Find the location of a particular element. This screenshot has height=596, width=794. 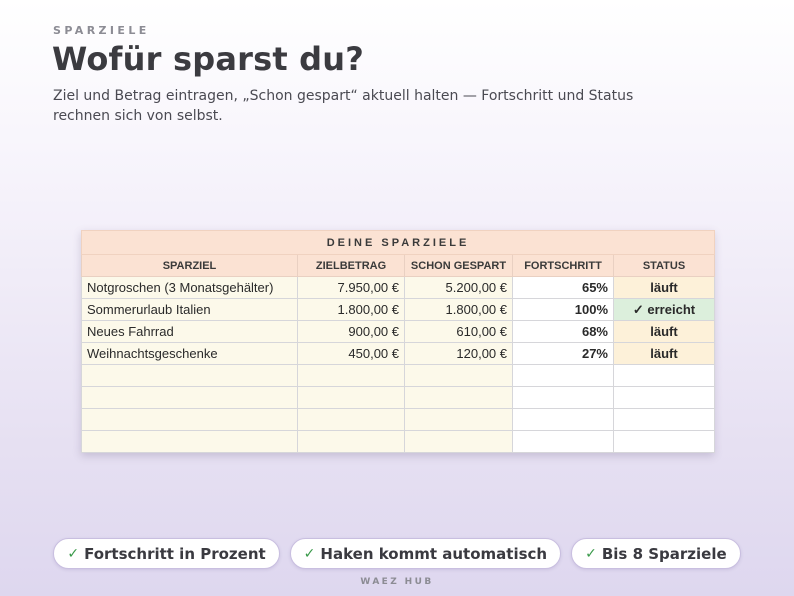

feature-pill-auto-check: ✓ Haken kommt automatisch is located at coordinates (425, 553).